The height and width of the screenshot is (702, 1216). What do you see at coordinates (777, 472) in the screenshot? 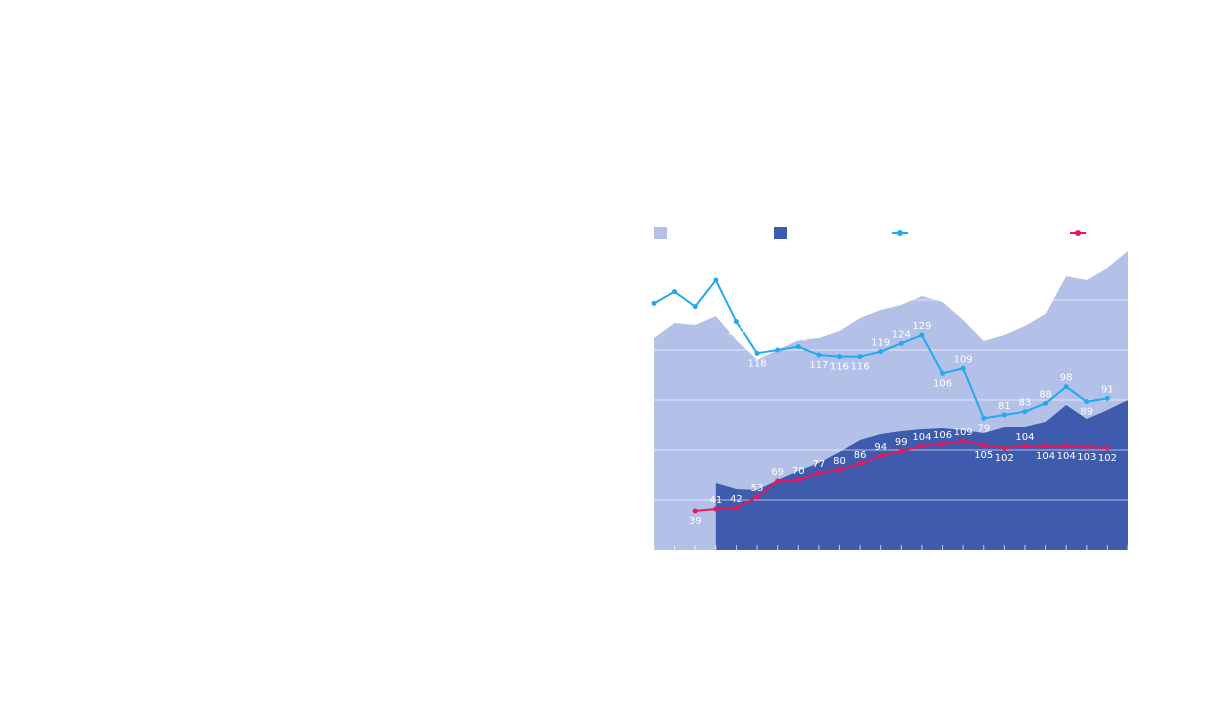
I see `data-label: 69` at bounding box center [777, 472].